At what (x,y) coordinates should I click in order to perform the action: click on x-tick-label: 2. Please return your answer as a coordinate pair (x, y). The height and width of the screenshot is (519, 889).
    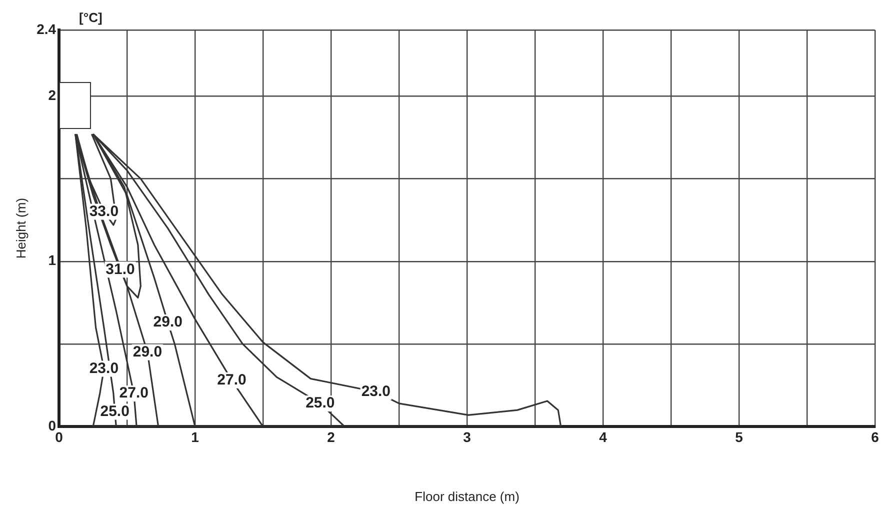
    Looking at the image, I should click on (331, 436).